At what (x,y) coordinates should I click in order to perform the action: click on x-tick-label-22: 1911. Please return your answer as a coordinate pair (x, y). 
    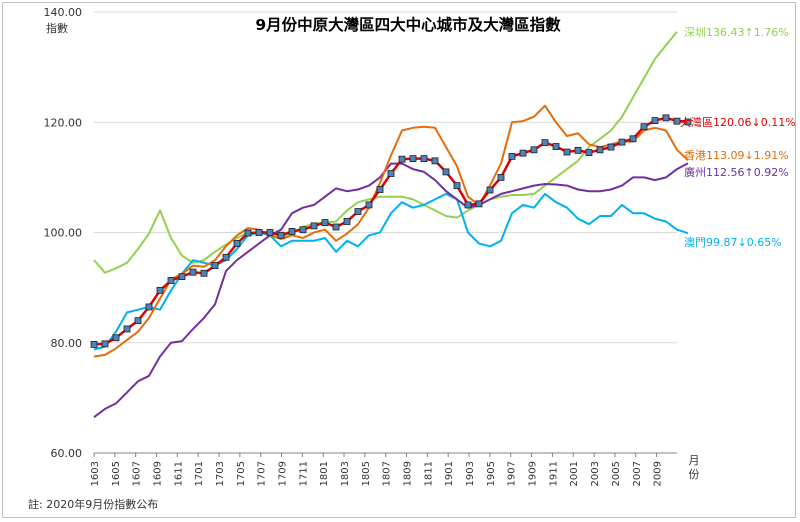
    Looking at the image, I should click on (553, 473).